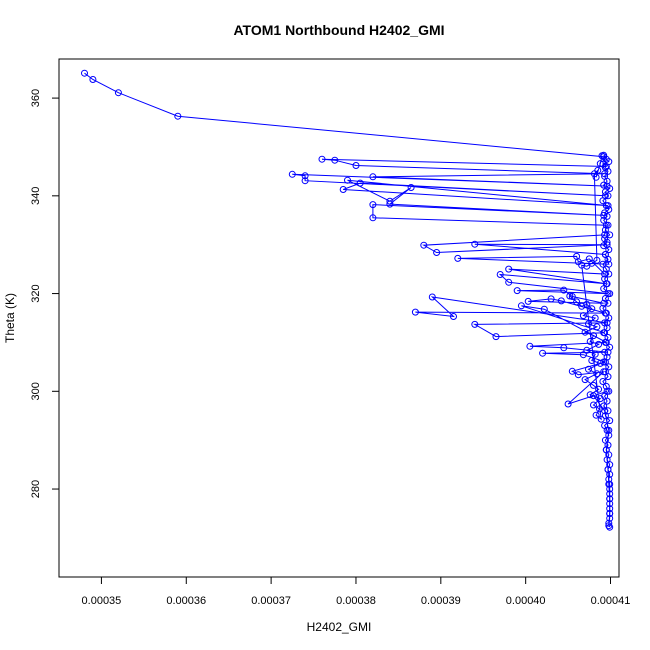 This screenshot has width=650, height=650. I want to click on series-line, so click(586, 288).